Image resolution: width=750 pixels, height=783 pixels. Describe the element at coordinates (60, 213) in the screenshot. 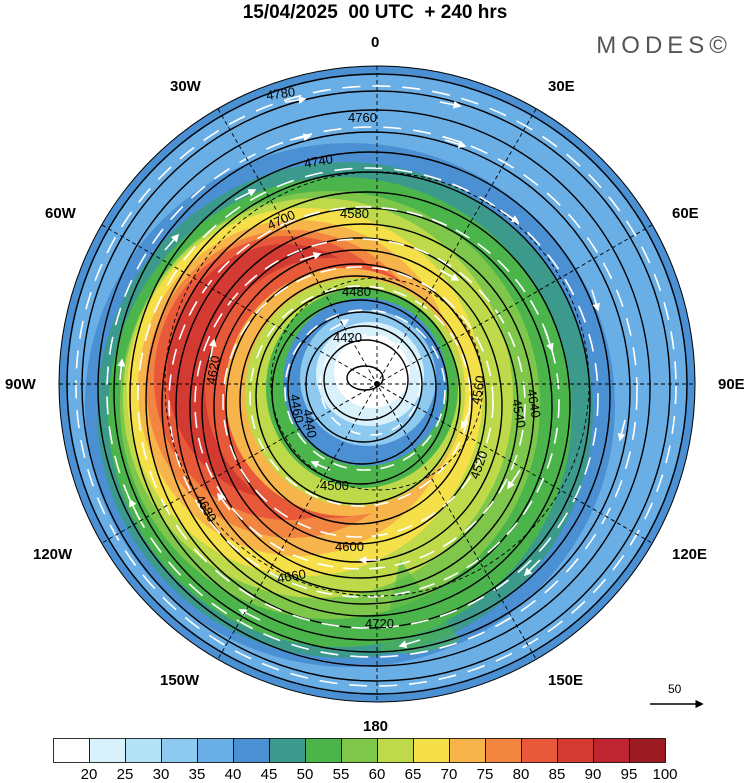

I see `lon-label-60w: 60W` at that location.